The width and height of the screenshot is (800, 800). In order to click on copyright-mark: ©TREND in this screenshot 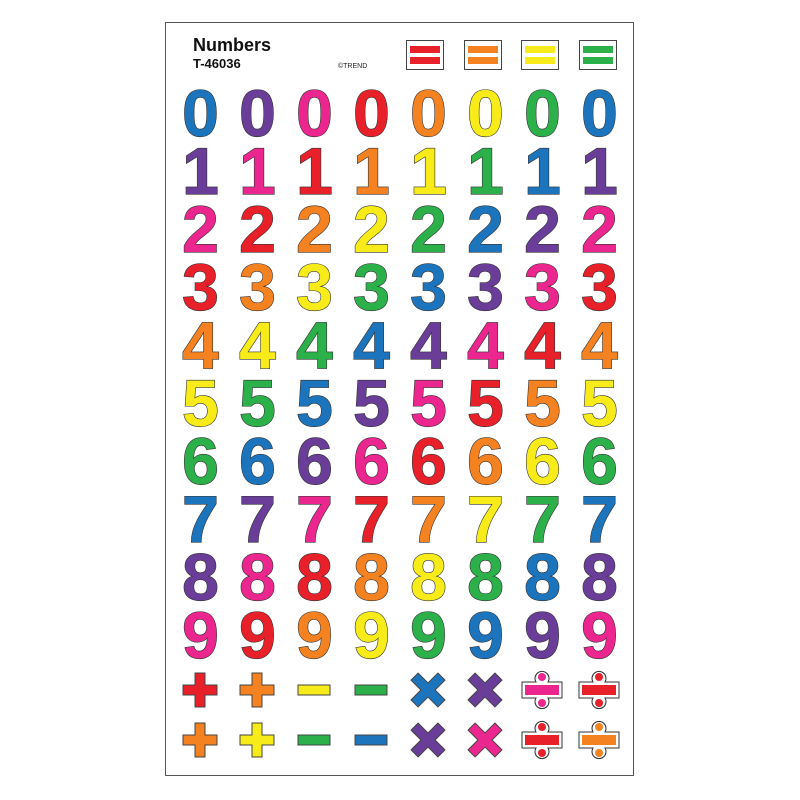, I will do `click(353, 66)`.